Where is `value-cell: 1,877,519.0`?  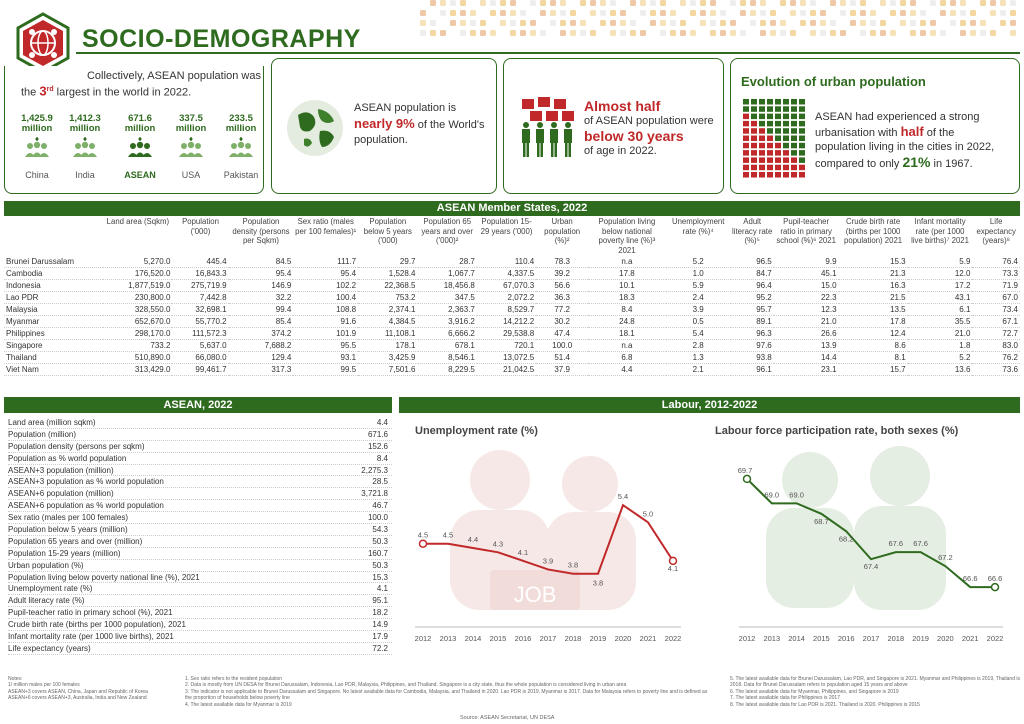
value-cell: 1,877,519.0 is located at coordinates (138, 285).